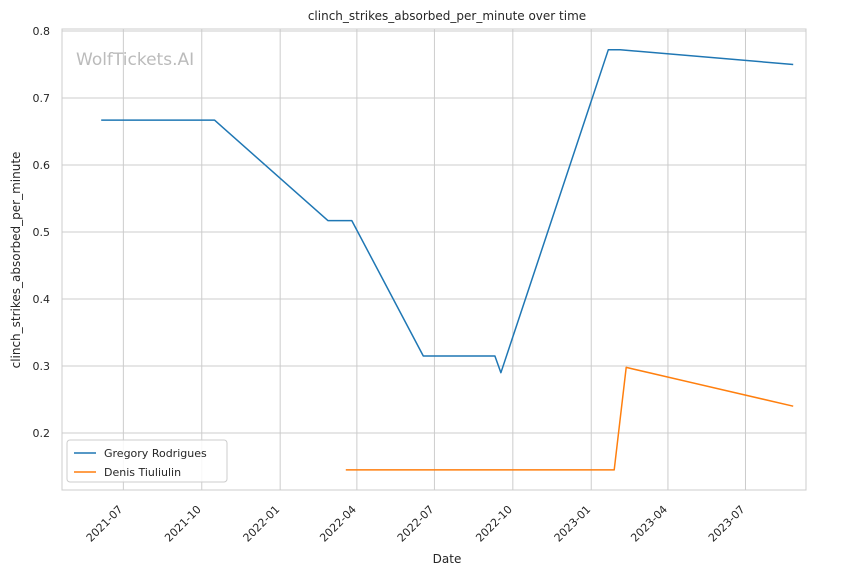  What do you see at coordinates (155, 453) in the screenshot?
I see `legend-label: Gregory Rodrigues` at bounding box center [155, 453].